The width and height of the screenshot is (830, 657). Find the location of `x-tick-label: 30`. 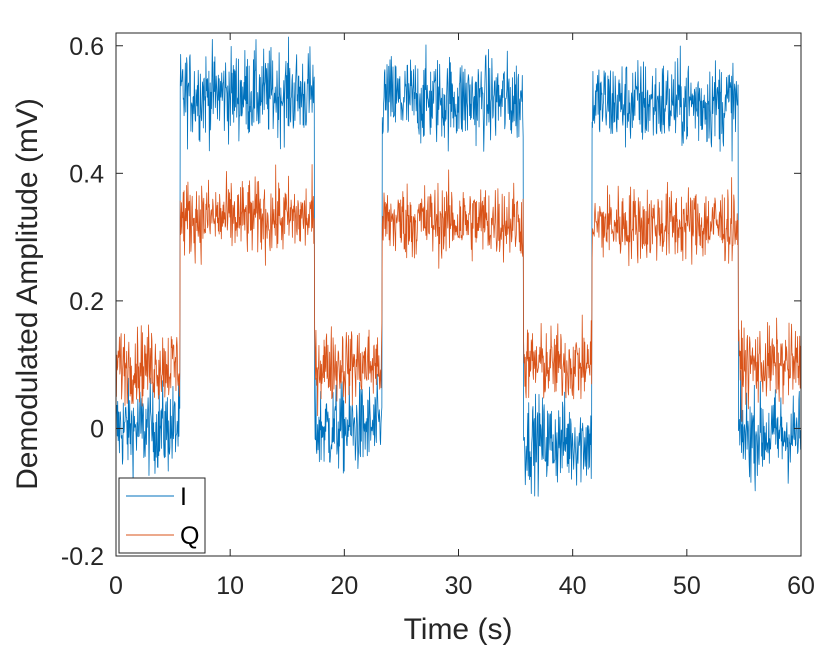

x-tick-label: 30 is located at coordinates (459, 586).